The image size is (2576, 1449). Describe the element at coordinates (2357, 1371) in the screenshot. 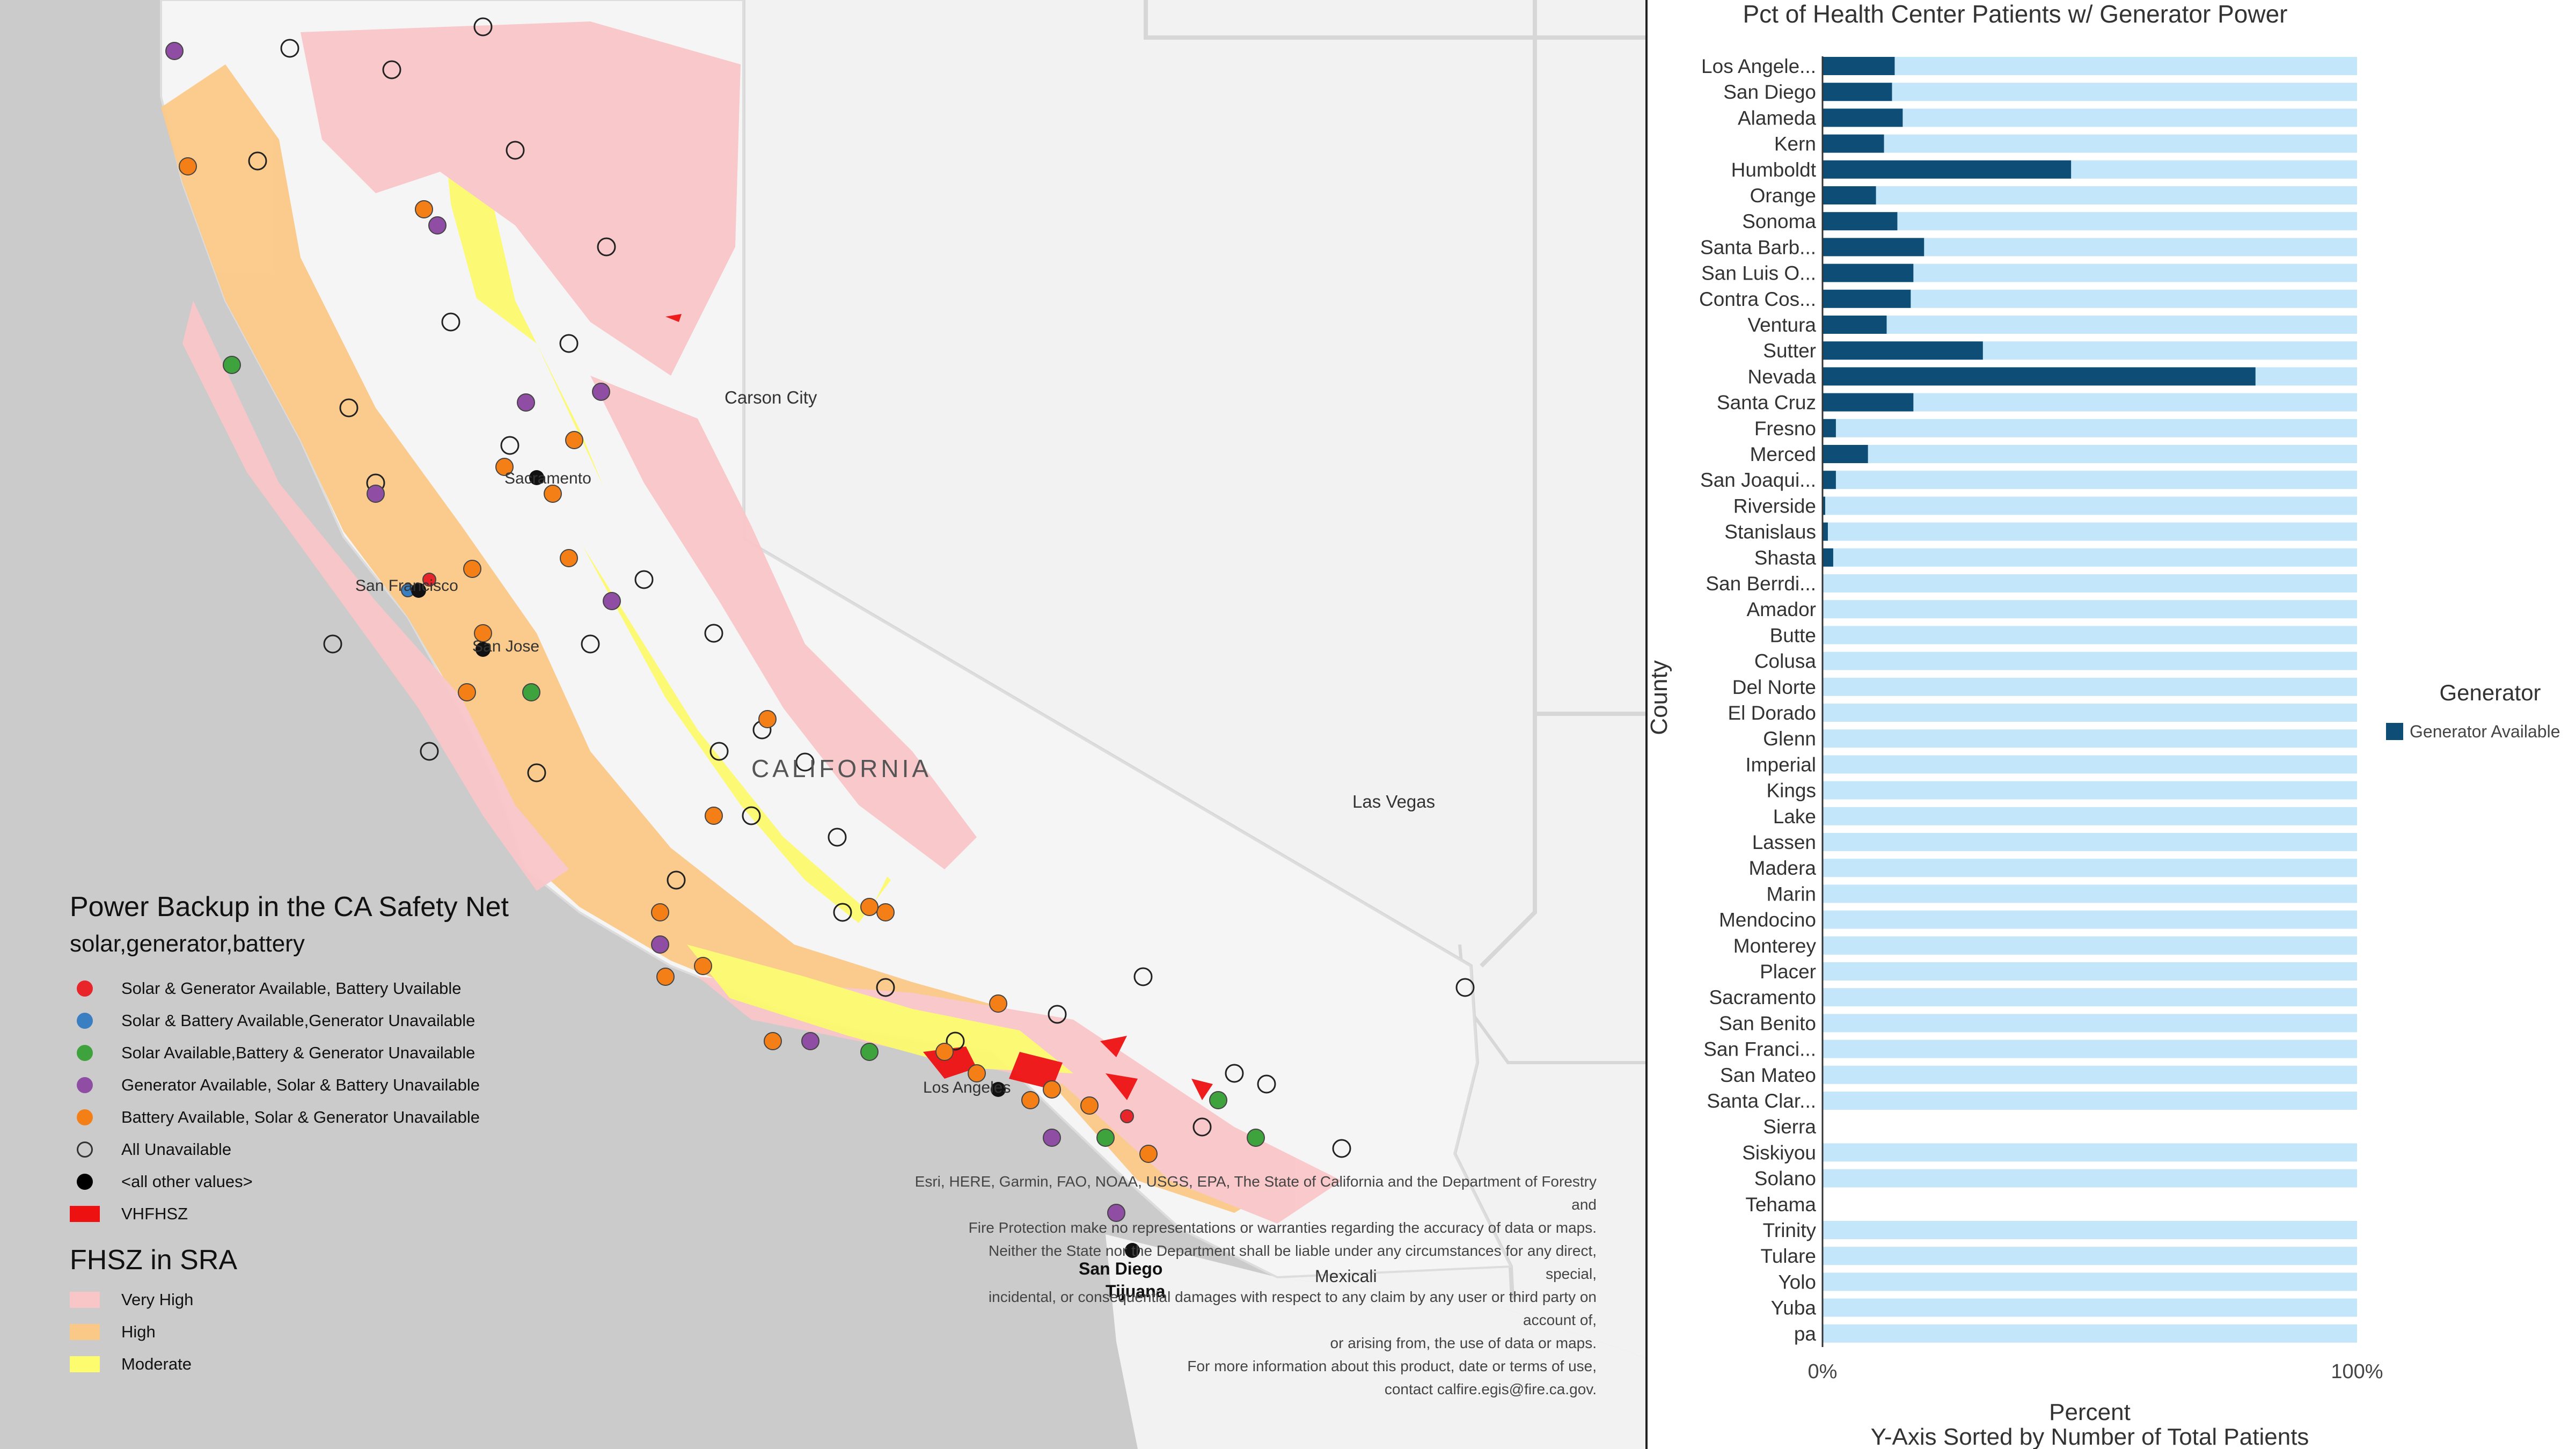

I see `x-tick-100: 100%` at that location.